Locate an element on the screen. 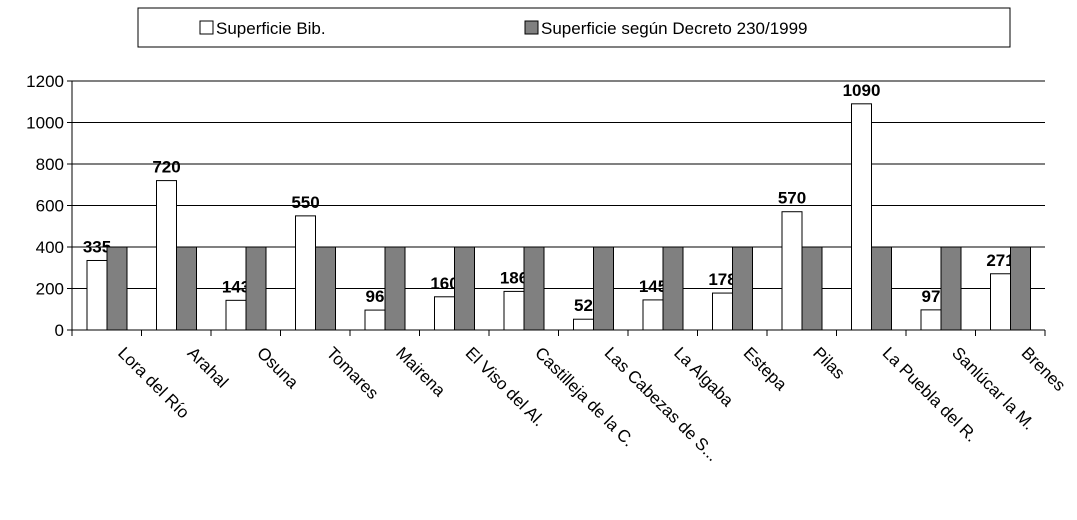 This screenshot has width=1077, height=520. x-tick-label: Lora del Río is located at coordinates (153, 382).